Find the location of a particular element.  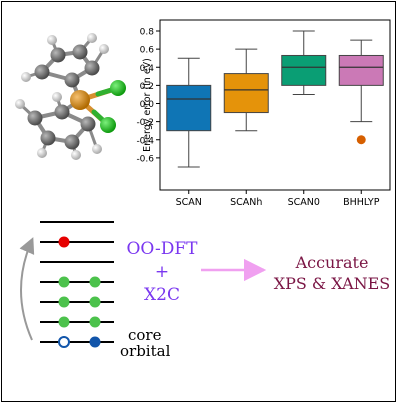

orbital-label: orbital is located at coordinates (145, 351).